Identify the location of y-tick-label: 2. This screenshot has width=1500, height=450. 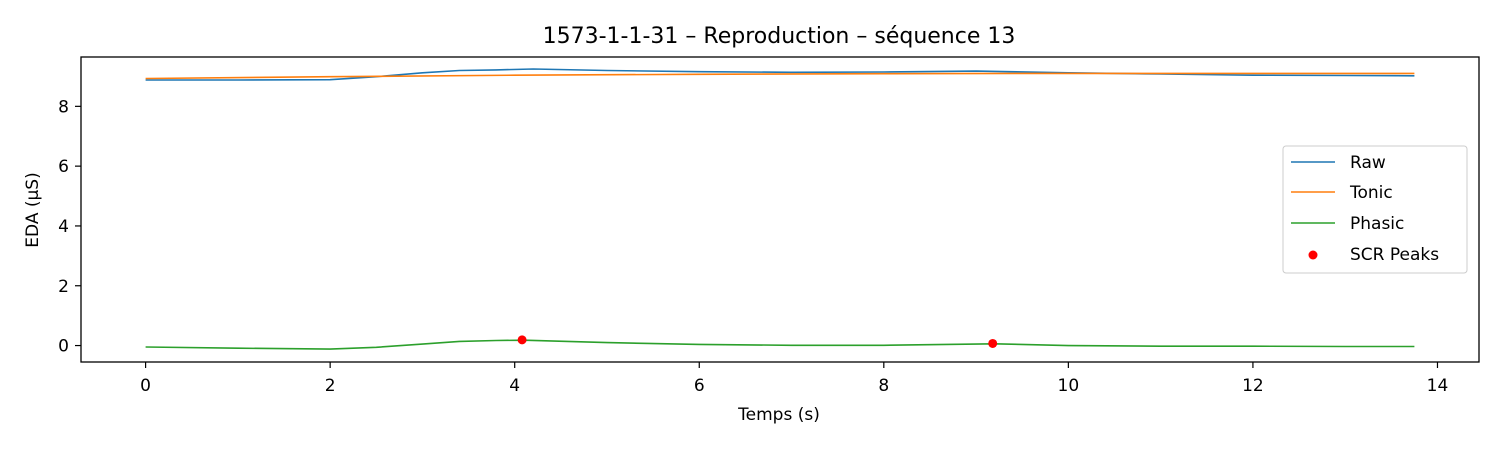
(63, 287).